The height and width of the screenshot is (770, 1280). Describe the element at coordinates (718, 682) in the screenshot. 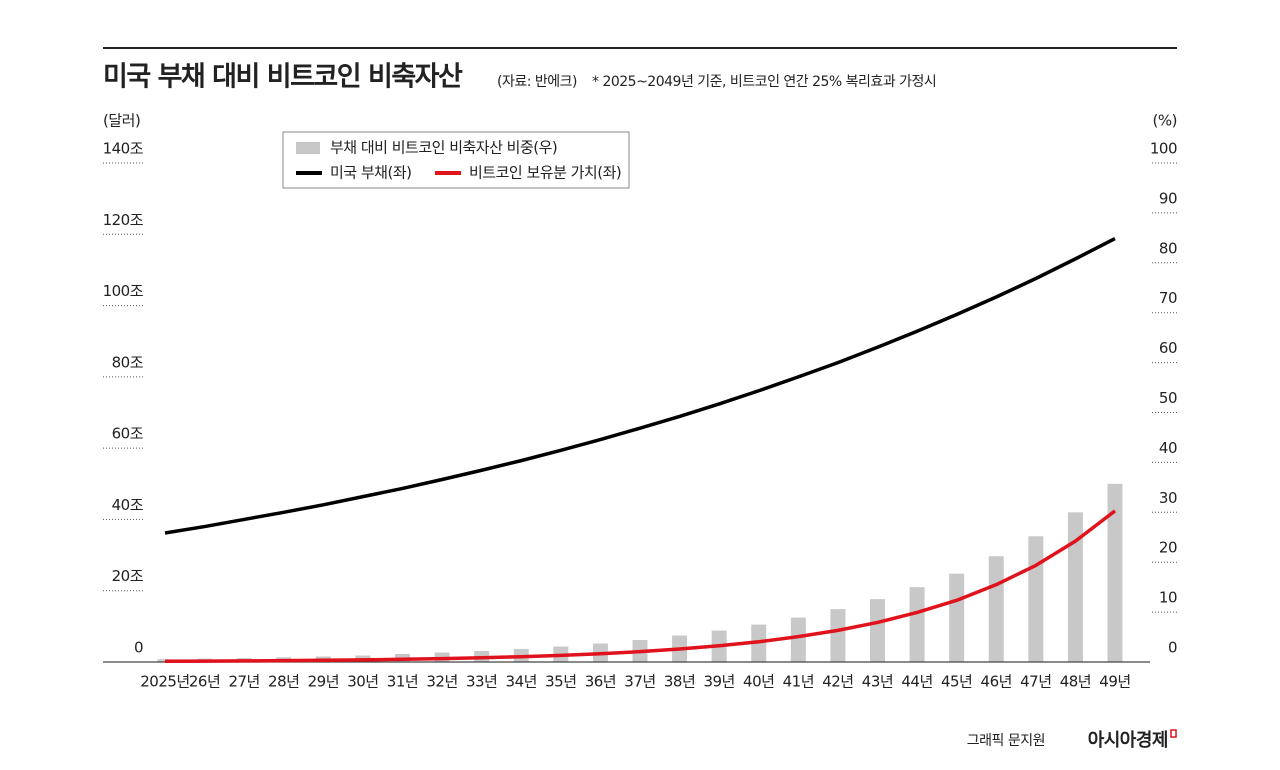

I see `x-tick-label: 39년` at that location.